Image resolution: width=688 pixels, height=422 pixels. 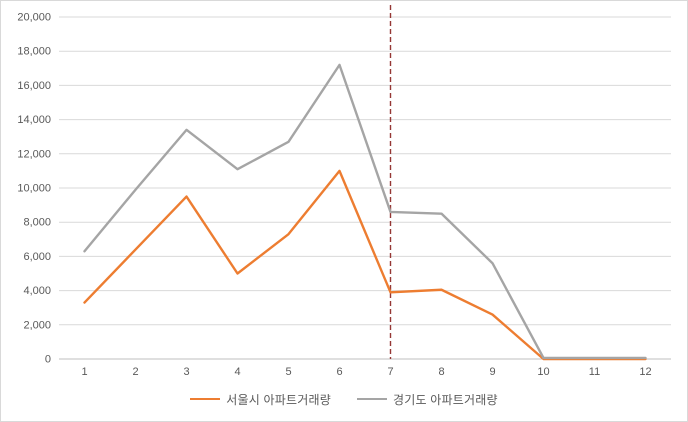 I want to click on x-tick-label: 7, so click(x=390, y=372).